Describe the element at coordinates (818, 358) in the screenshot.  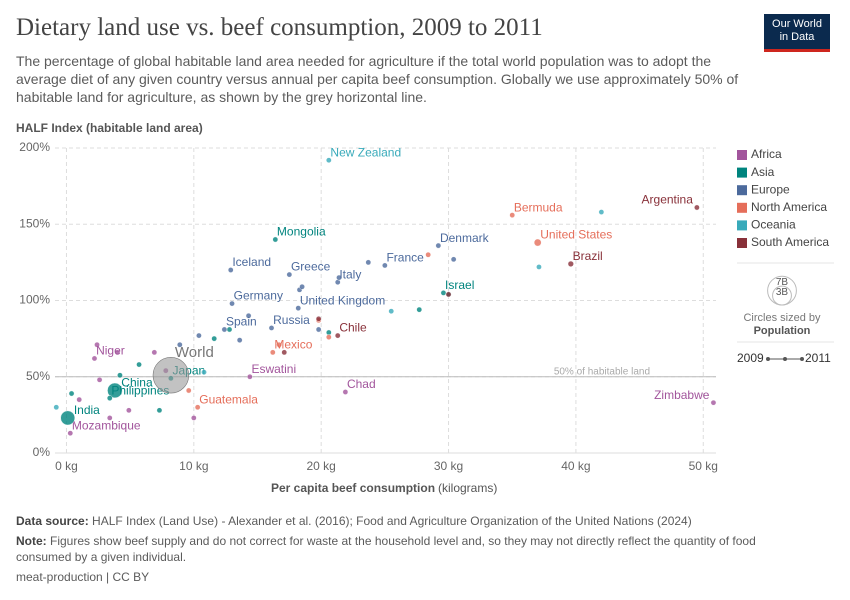
I see `year-end: 2011` at that location.